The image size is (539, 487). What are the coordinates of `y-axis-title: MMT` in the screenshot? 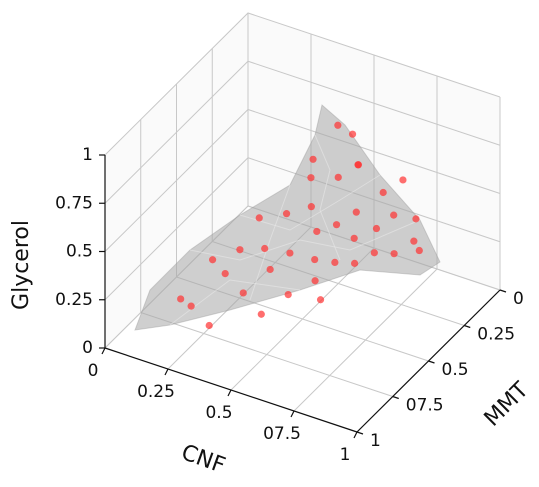 It's located at (507, 404).